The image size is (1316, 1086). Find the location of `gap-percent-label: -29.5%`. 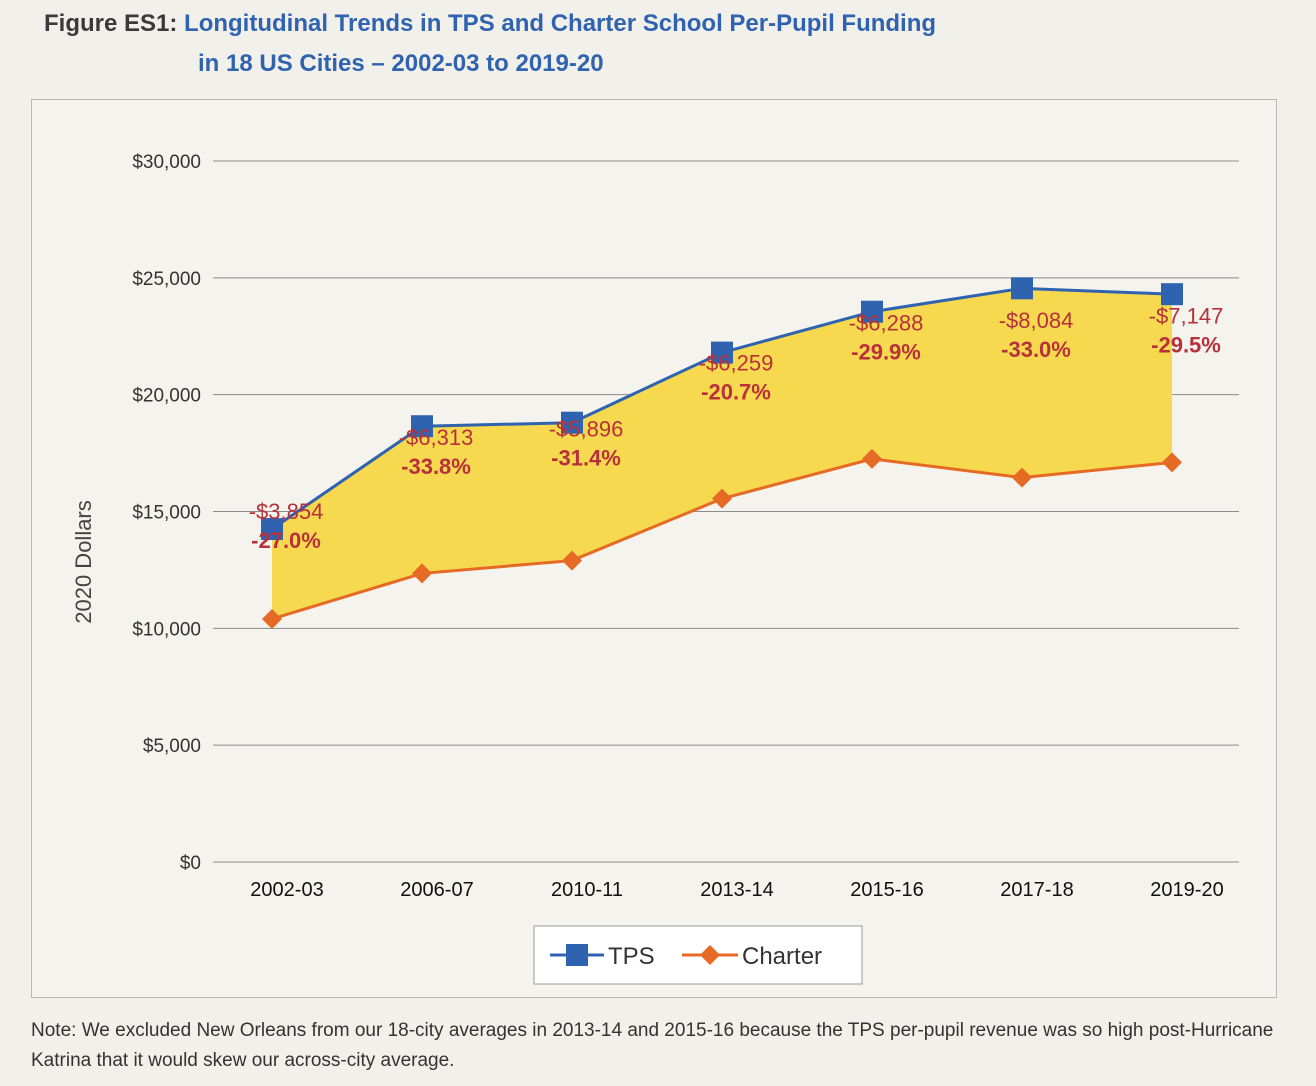

gap-percent-label: -29.5% is located at coordinates (1186, 344).